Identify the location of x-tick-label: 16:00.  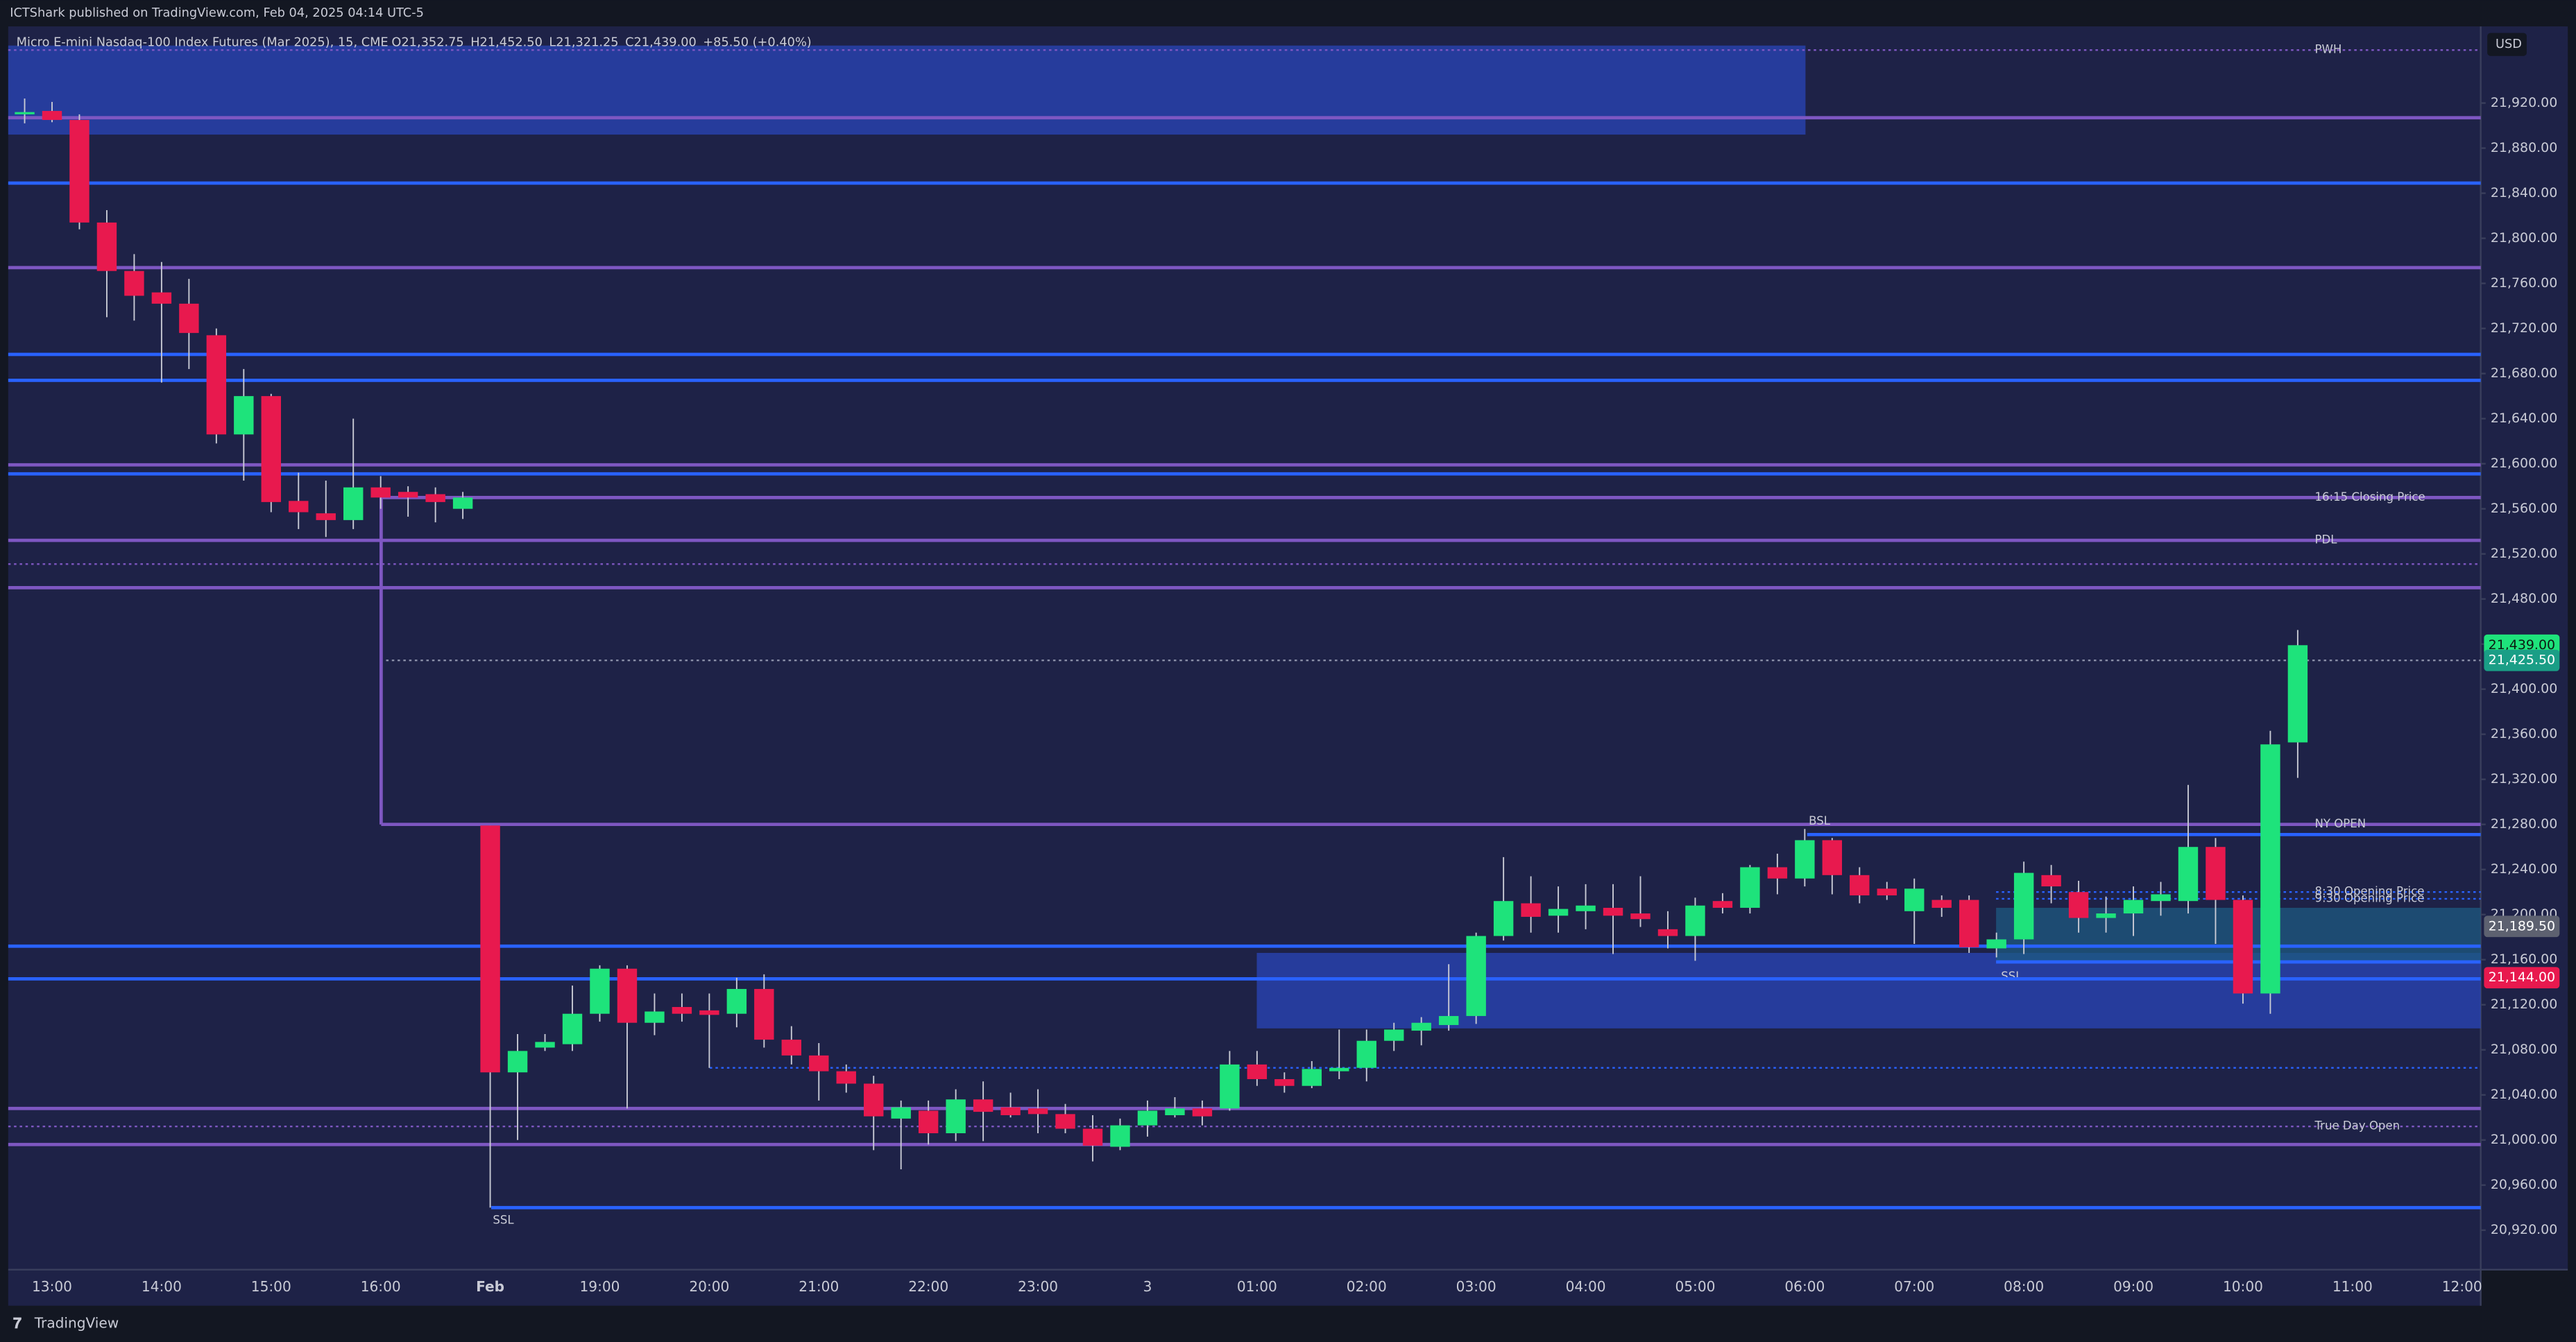
(381, 1286).